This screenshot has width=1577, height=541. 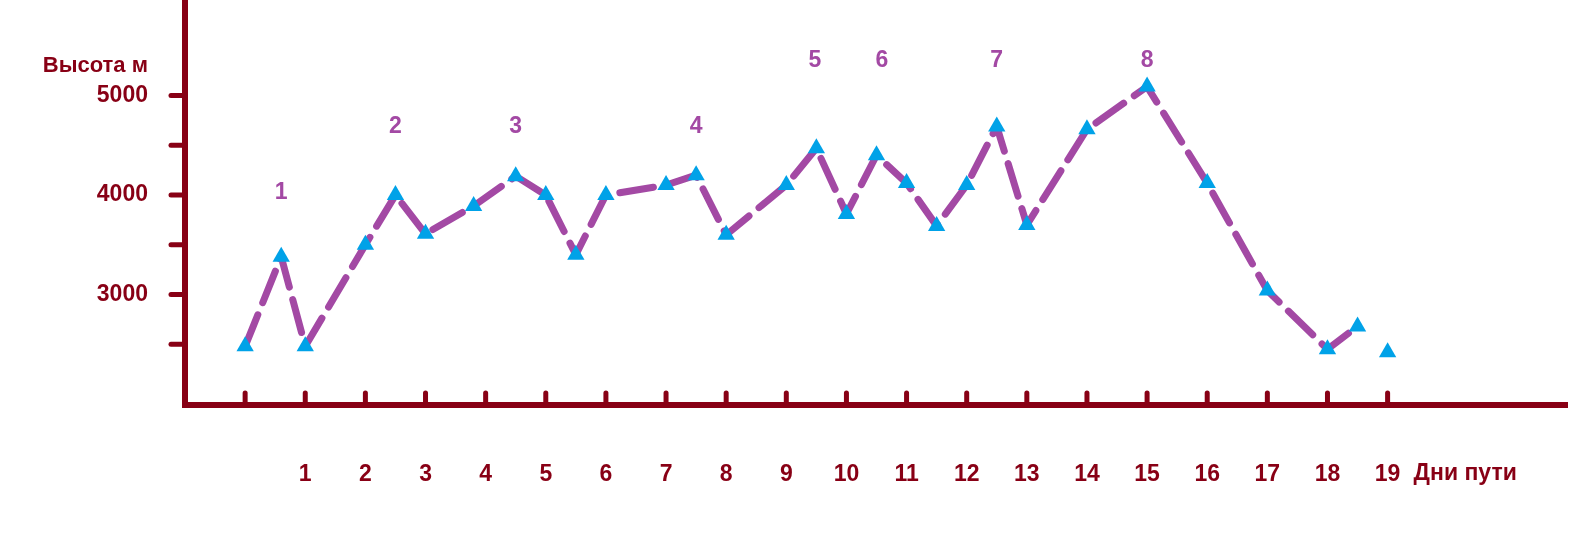 I want to click on x-tick-label: 7, so click(x=666, y=473).